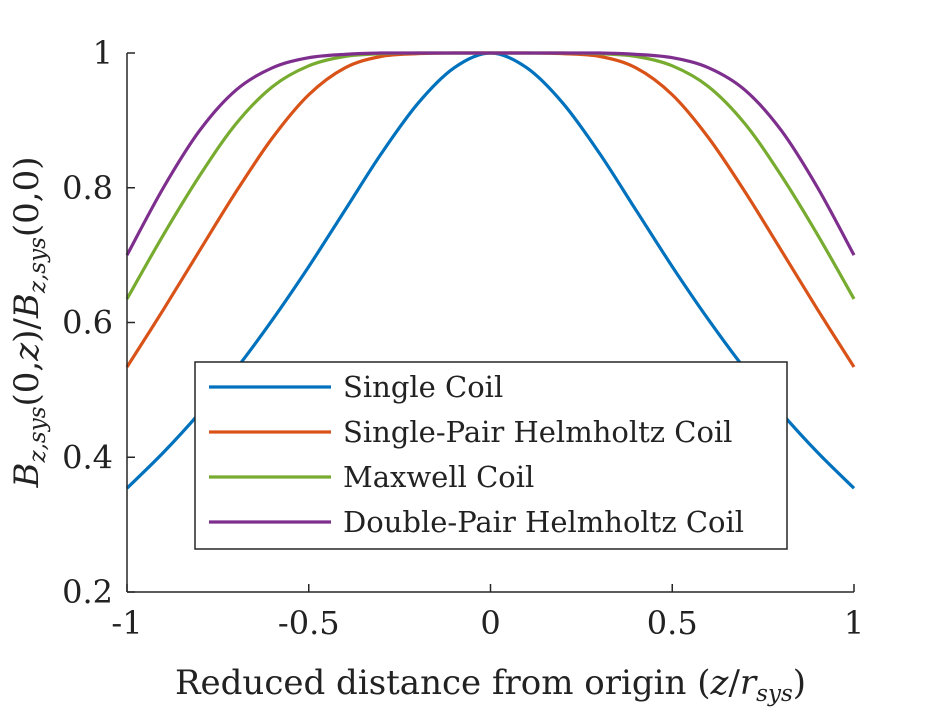 This screenshot has width=945, height=713. Describe the element at coordinates (490, 685) in the screenshot. I see `x-axis-label: Reduced distance from origin (z/rsys)` at that location.